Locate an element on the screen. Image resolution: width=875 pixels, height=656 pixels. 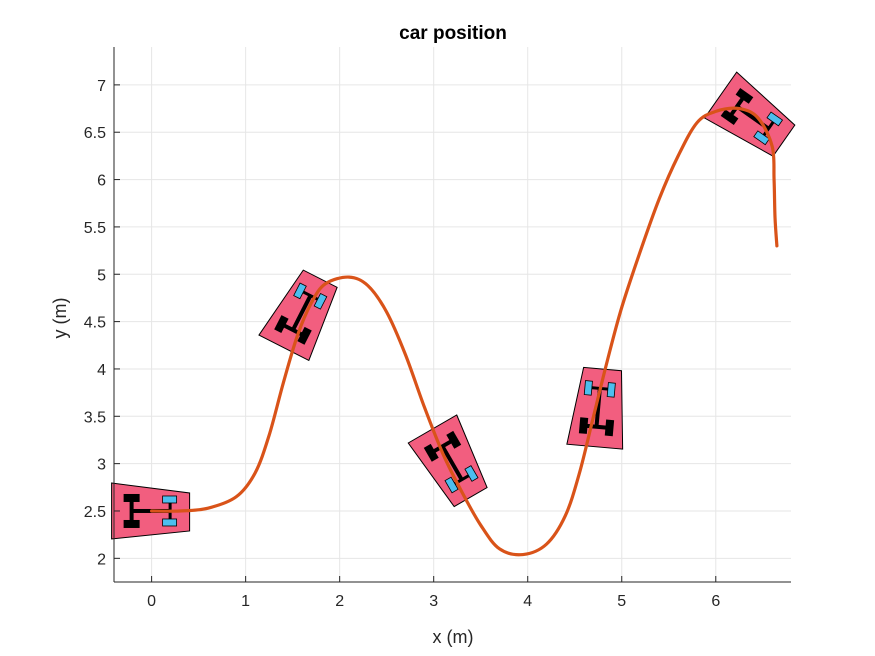
y-tick-label: 6.5 is located at coordinates (95, 133).